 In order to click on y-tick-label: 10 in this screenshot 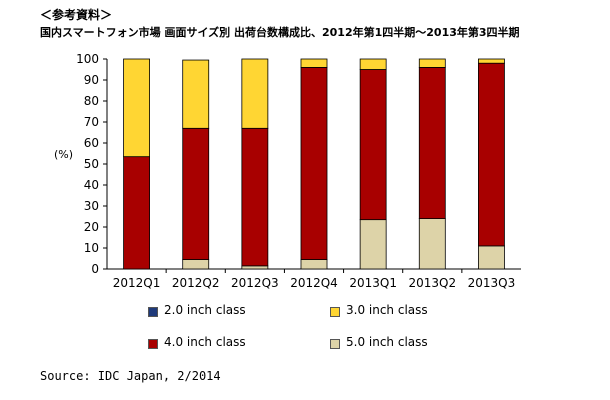, I will do `click(91, 248)`.